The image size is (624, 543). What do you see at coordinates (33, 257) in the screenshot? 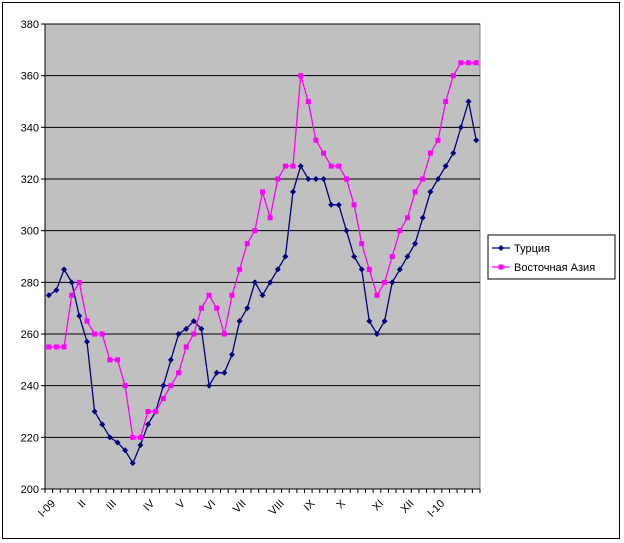
I see `y-axis: 200 220 240 260 280 300 320 340 360 380` at bounding box center [33, 257].